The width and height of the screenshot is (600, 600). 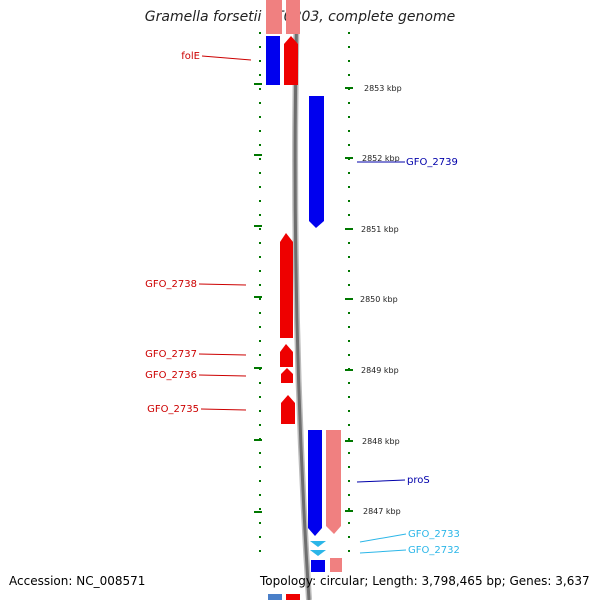 I want to click on accession-text: Accession: NC_008571, so click(x=77, y=581).